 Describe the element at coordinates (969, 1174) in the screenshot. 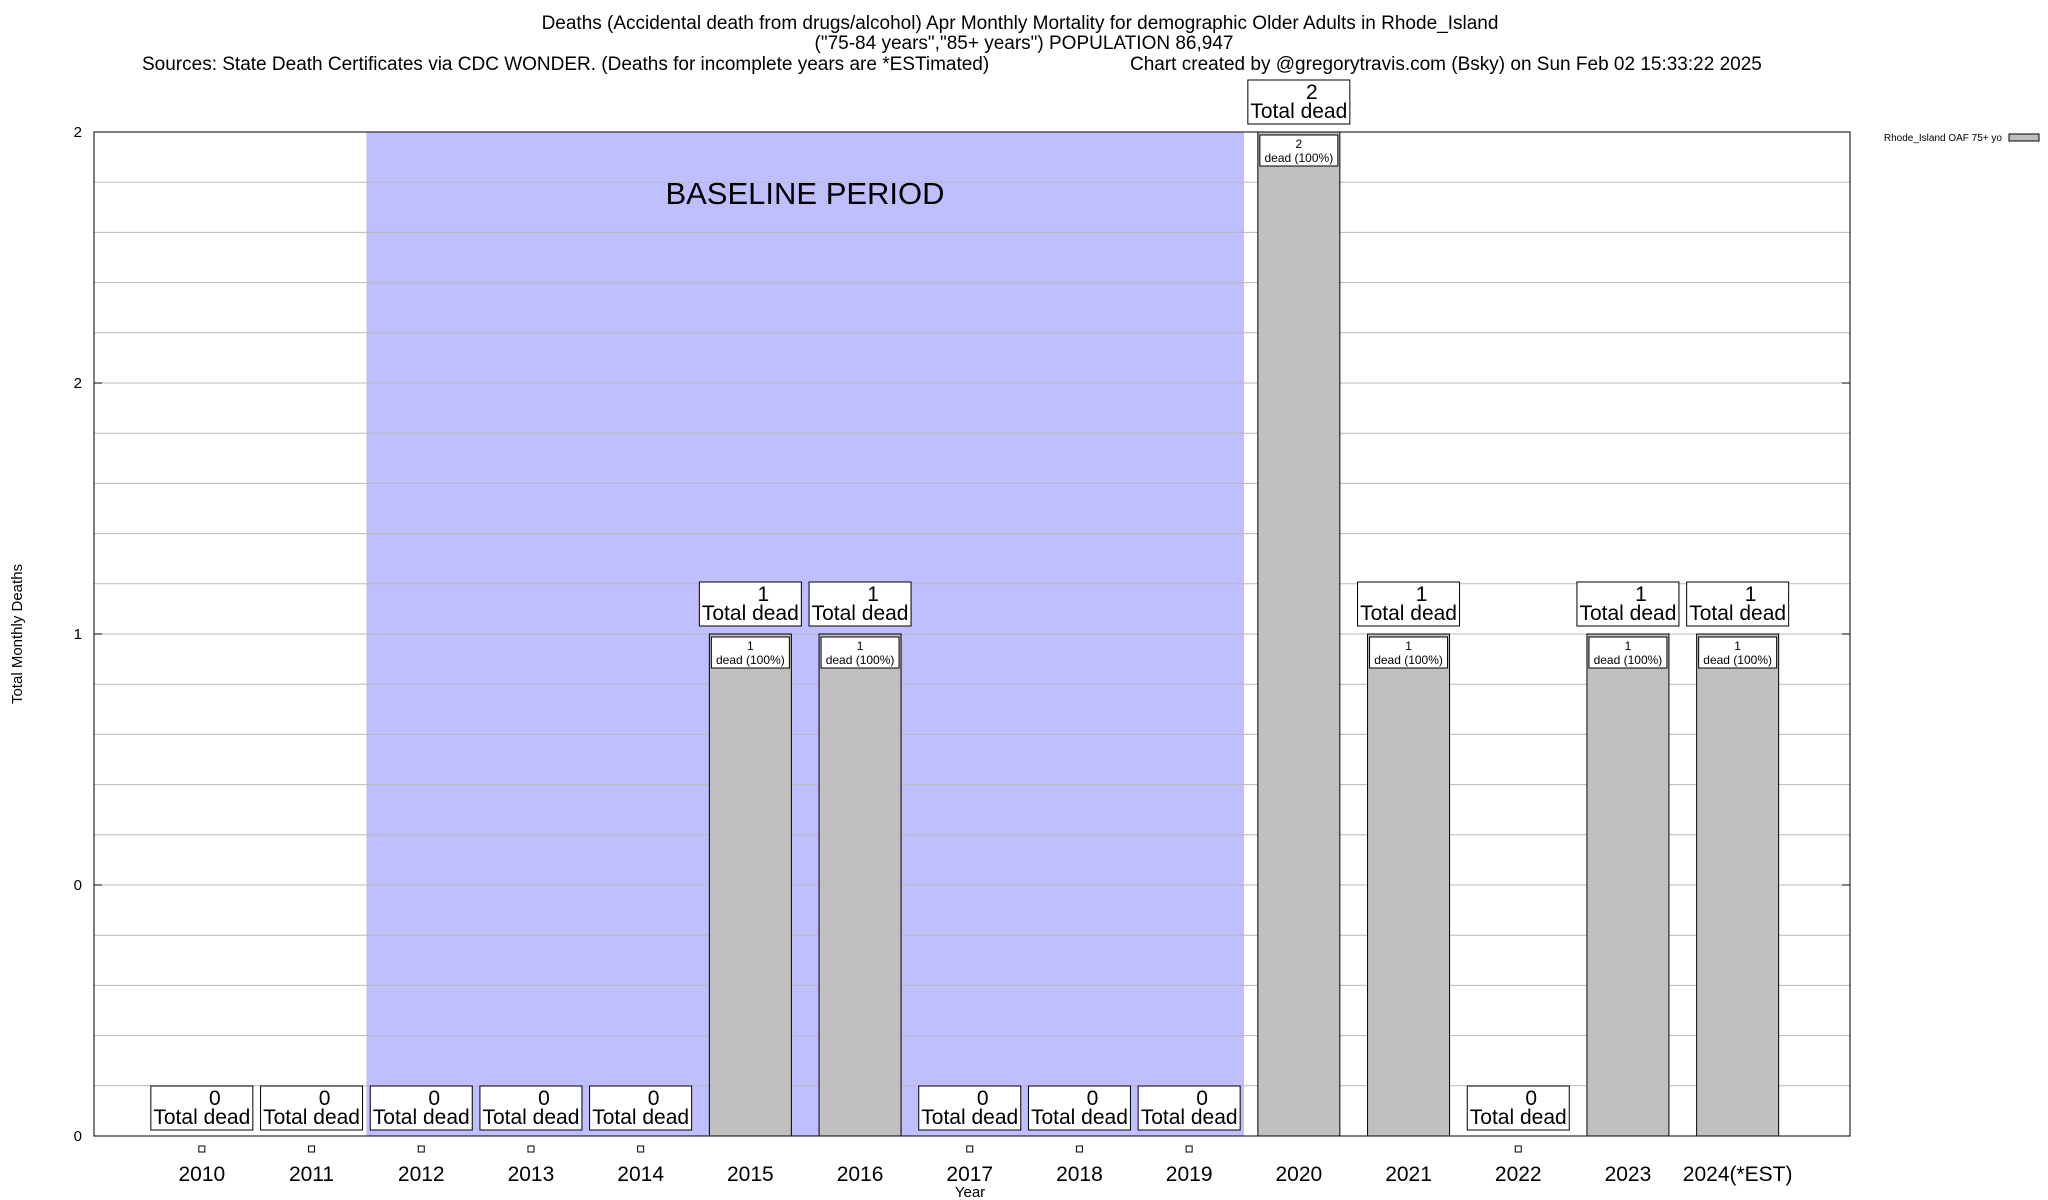

I see `x-tick-label: 2017` at that location.